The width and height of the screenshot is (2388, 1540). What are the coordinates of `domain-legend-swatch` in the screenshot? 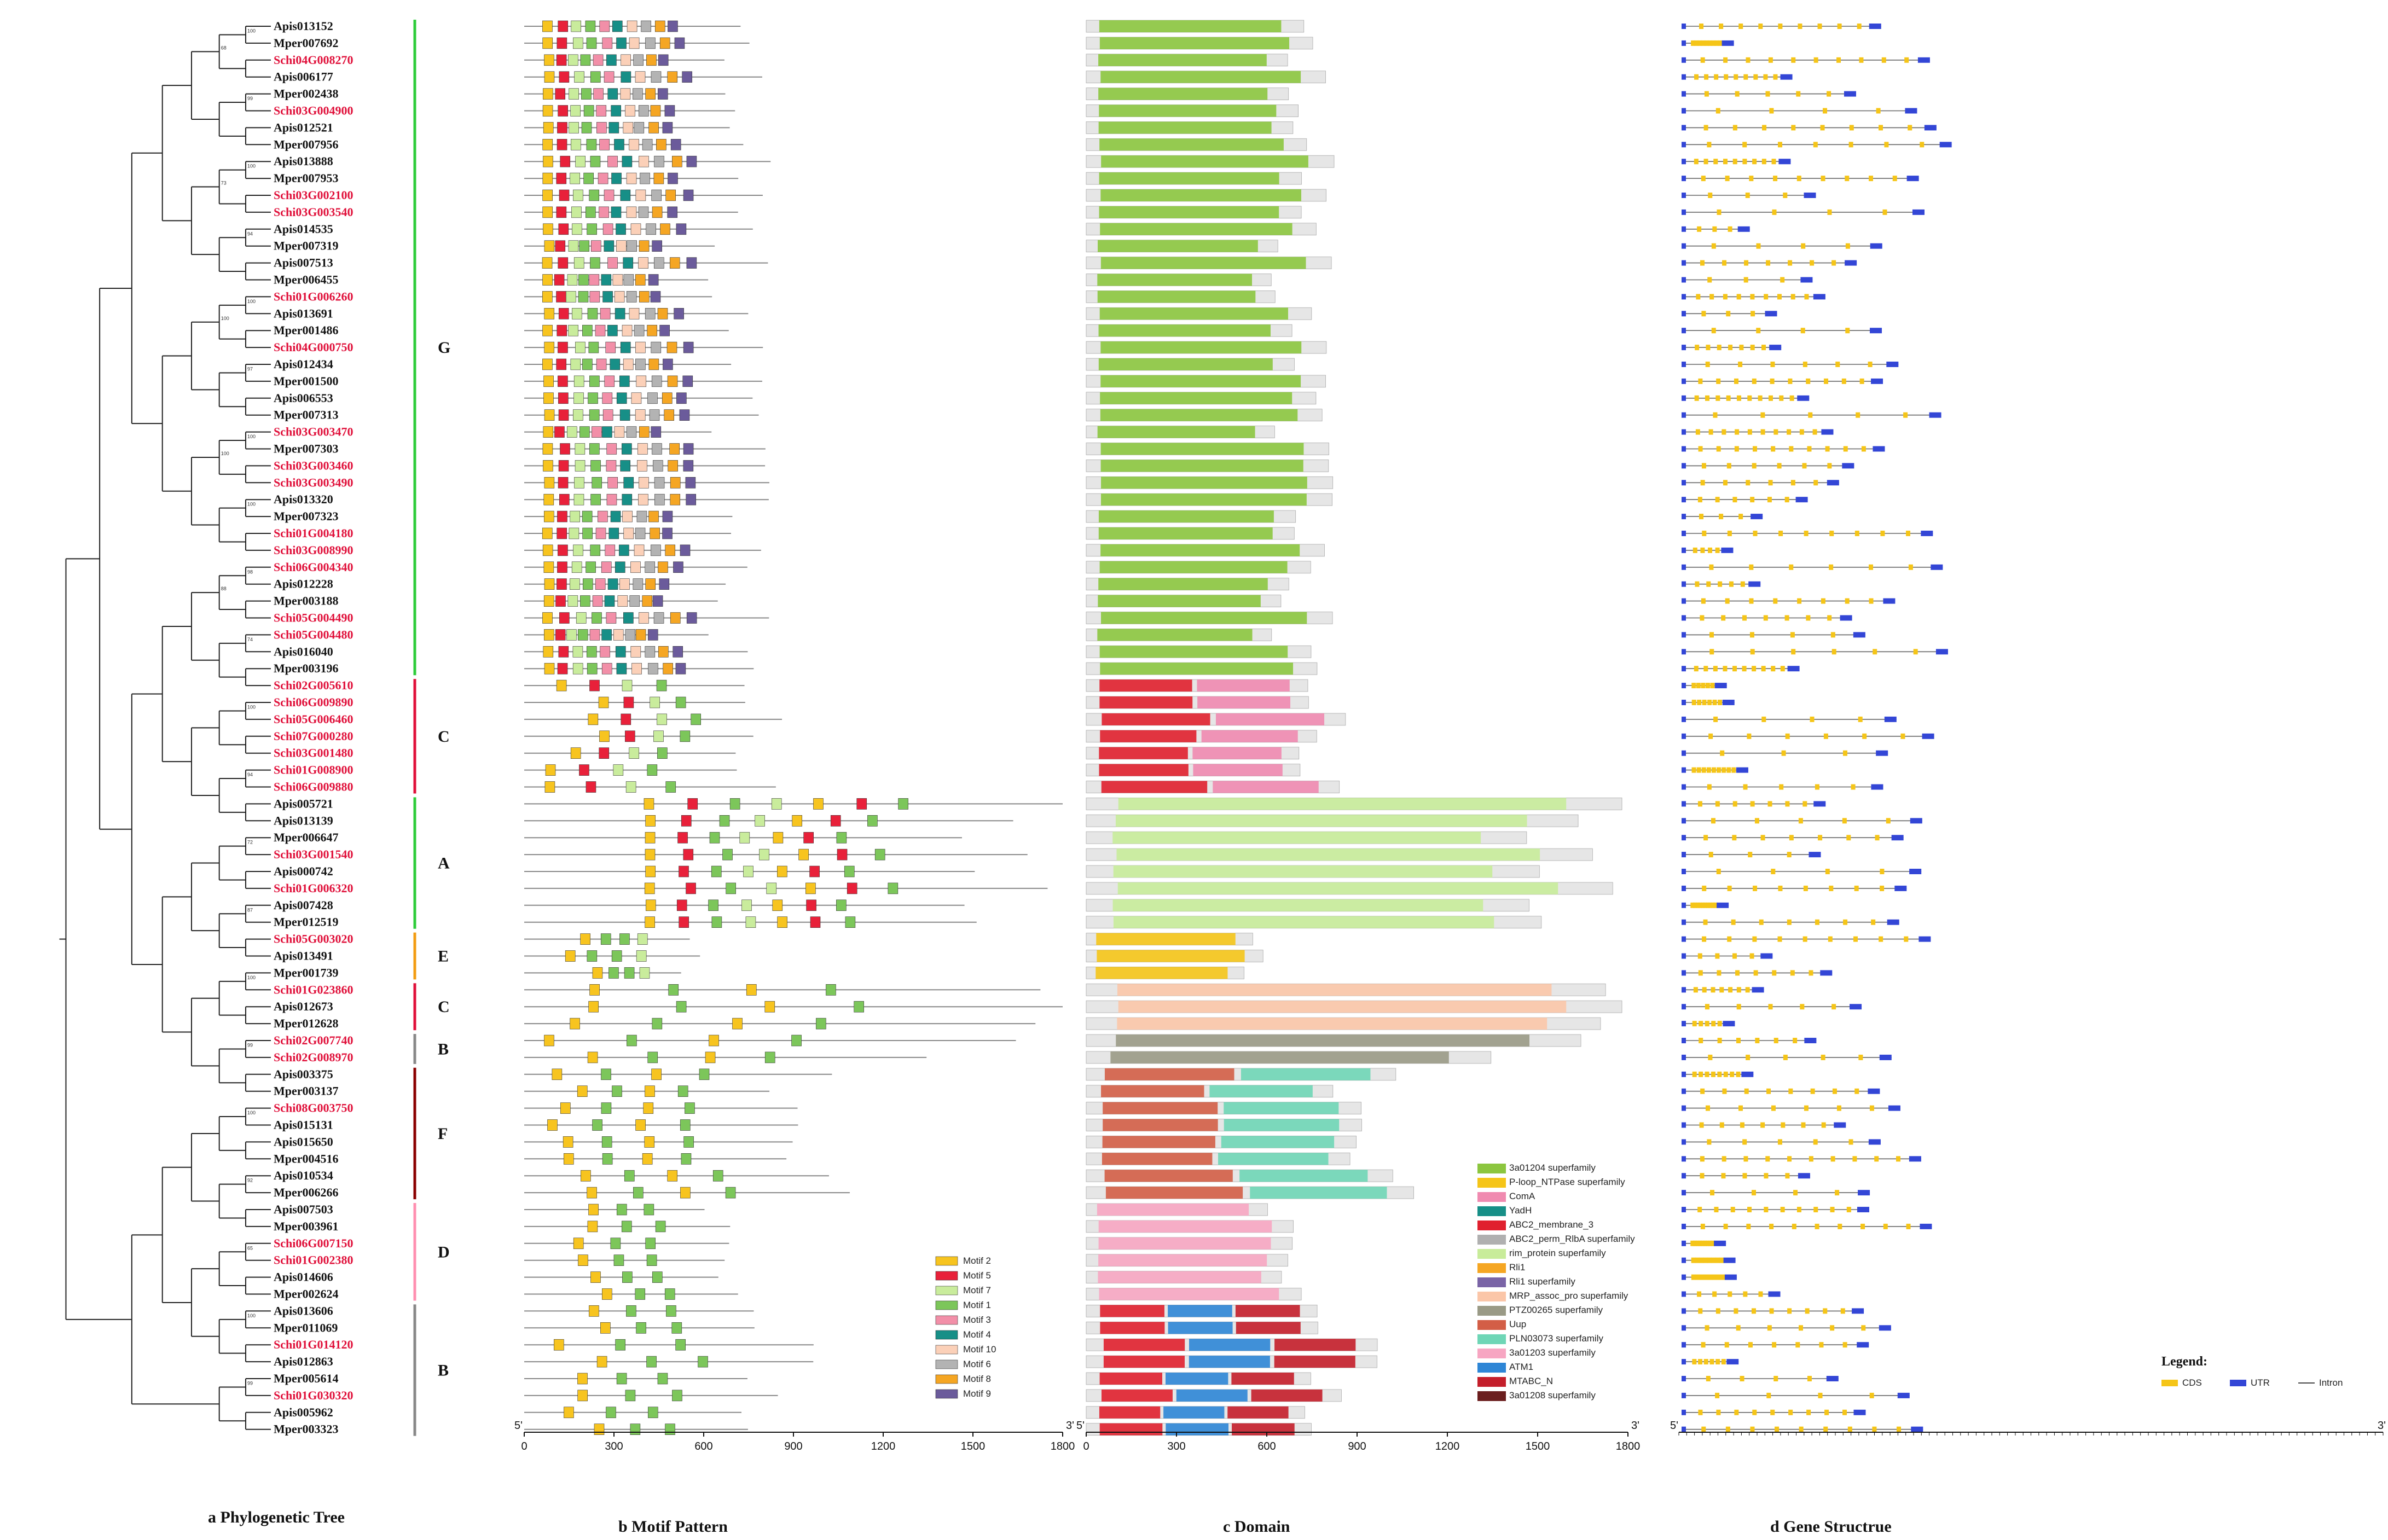 It's located at (1491, 1368).